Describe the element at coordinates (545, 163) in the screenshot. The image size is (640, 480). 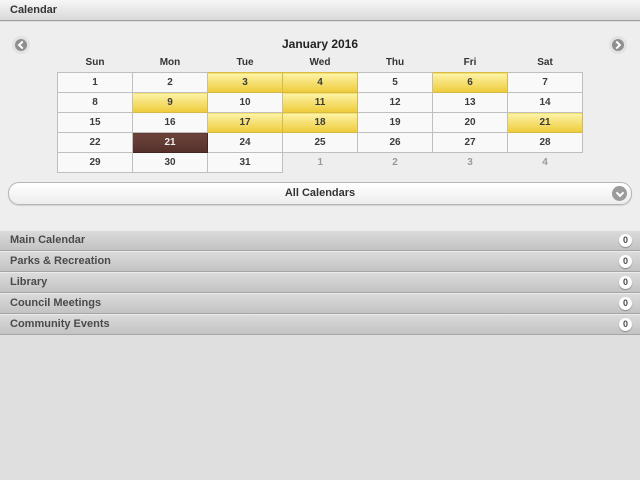
I see `day-cell-adjacent: 4` at that location.